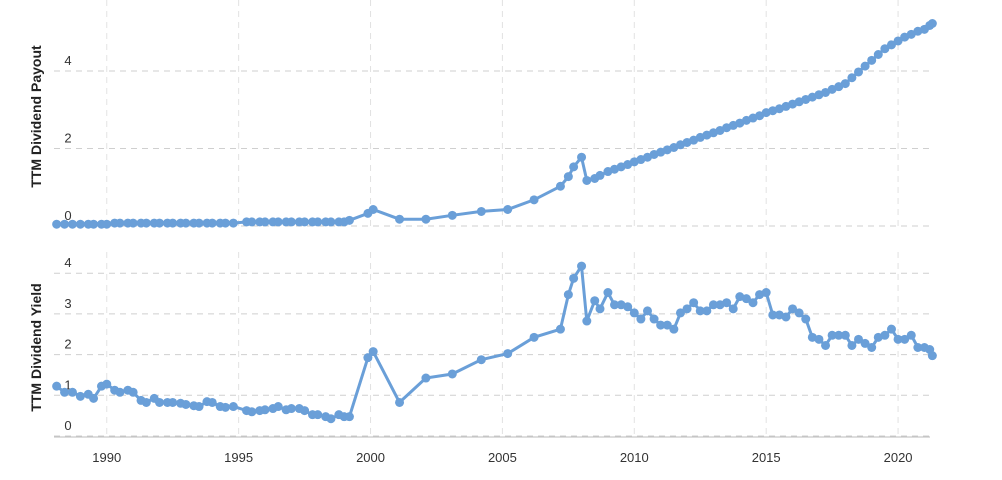 This screenshot has height=480, width=1002. What do you see at coordinates (36, 116) in the screenshot?
I see `y-axis-title: TTM Dividend Payout` at bounding box center [36, 116].